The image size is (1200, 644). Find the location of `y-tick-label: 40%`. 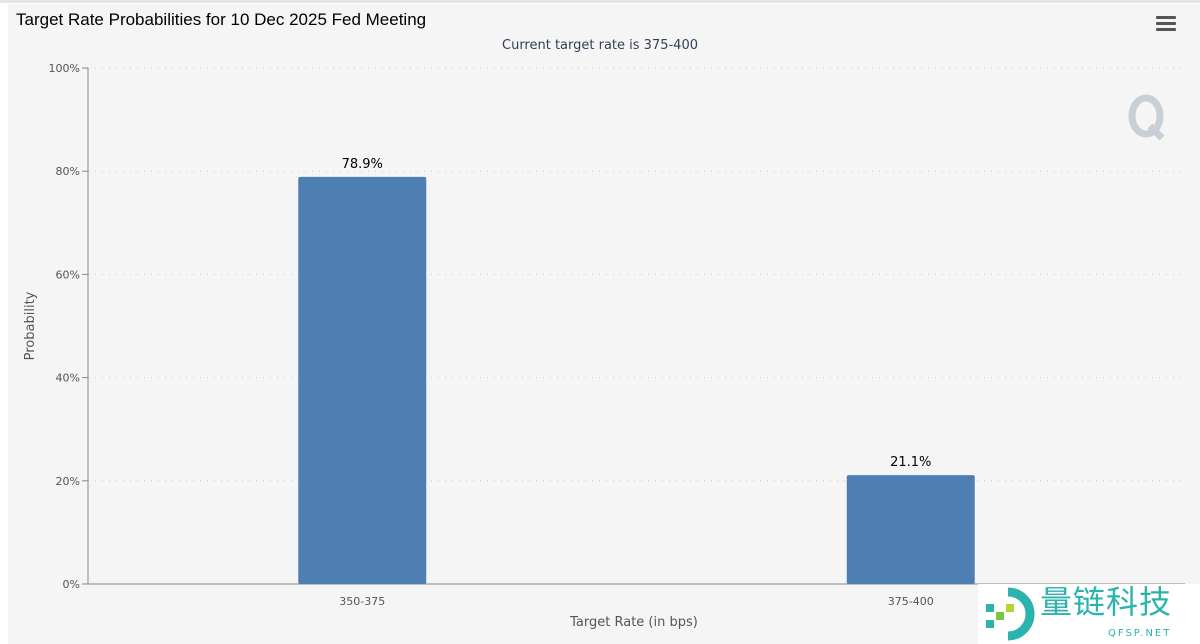

y-tick-label: 40% is located at coordinates (68, 378).